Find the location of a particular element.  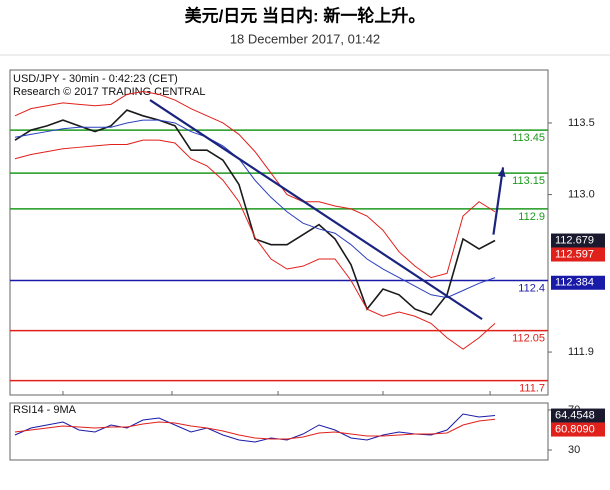

level-label: 111.7 is located at coordinates (532, 389).